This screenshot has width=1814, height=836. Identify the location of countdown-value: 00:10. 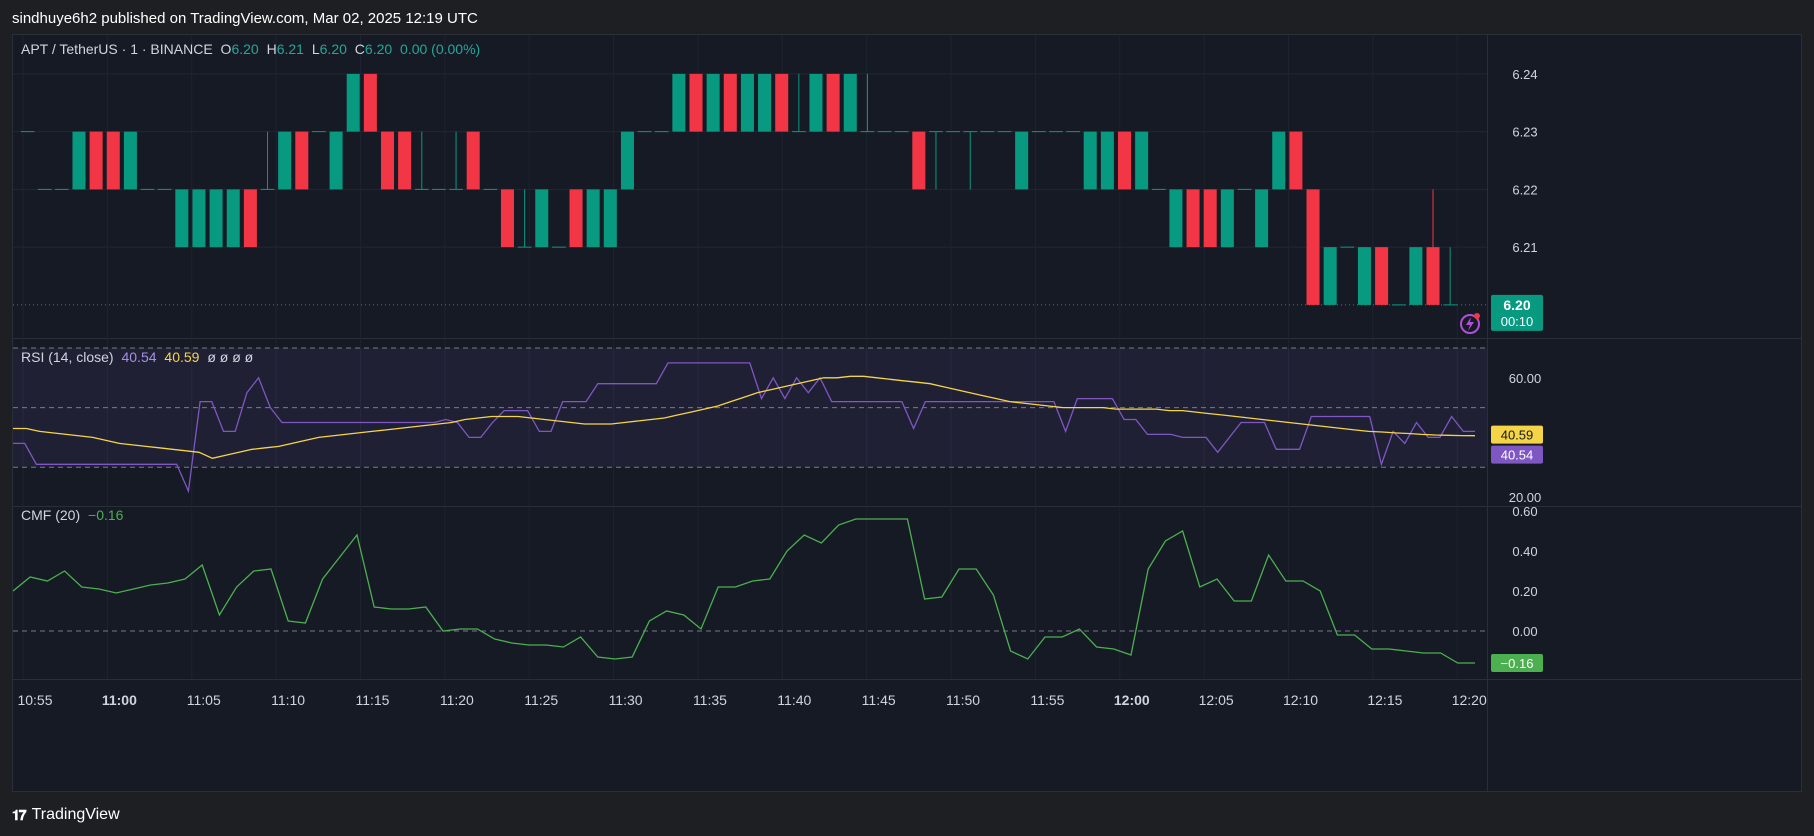
(1517, 321).